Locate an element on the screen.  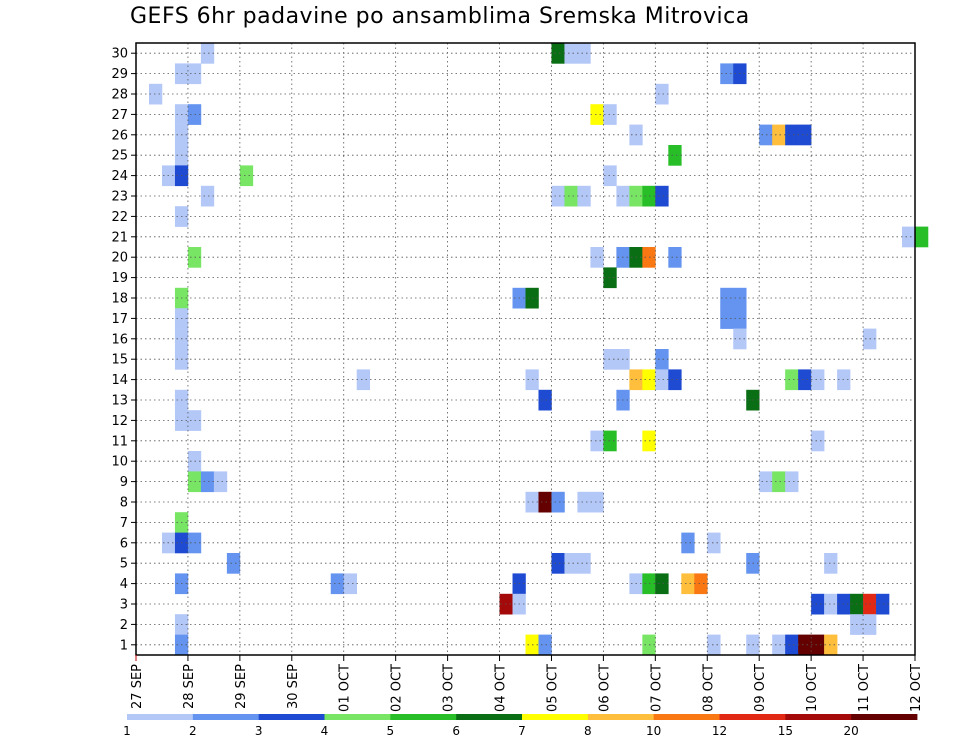
y-tick-label: 11 is located at coordinates (119, 441).